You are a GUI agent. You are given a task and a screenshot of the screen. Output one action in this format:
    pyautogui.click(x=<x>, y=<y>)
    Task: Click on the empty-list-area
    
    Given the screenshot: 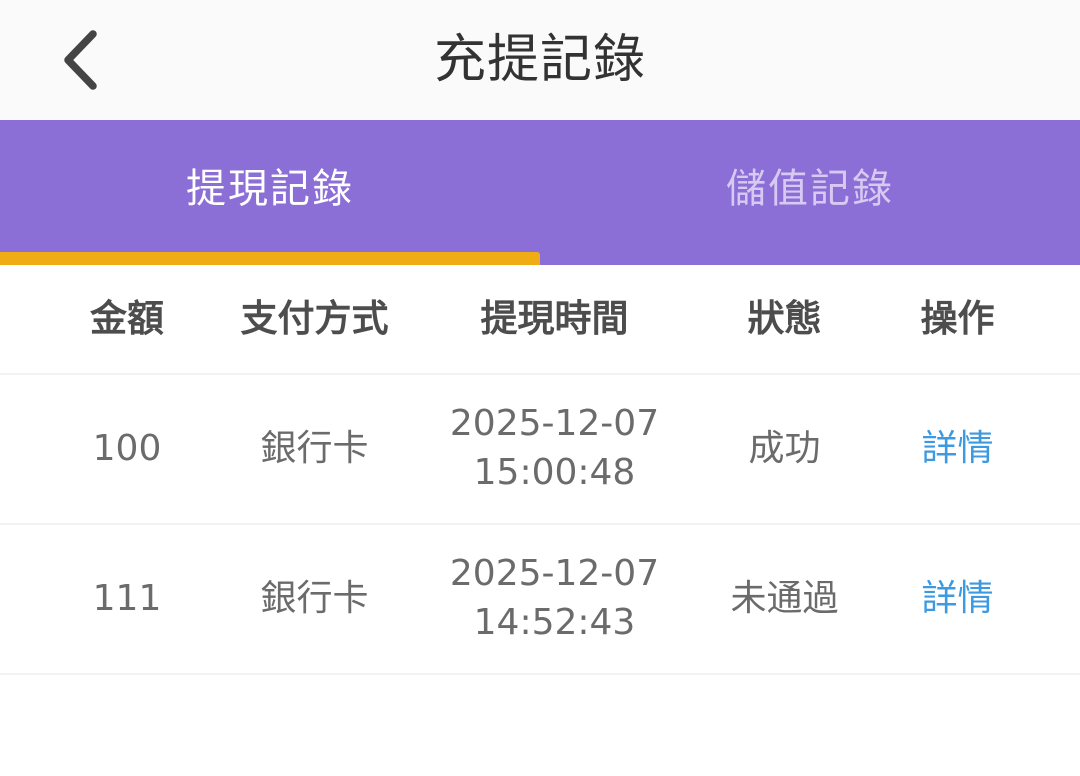 What is the action you would take?
    pyautogui.click(x=540, y=725)
    